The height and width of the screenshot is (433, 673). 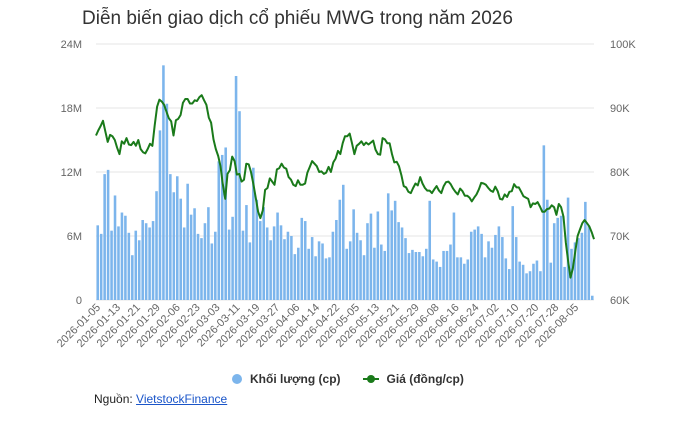 What do you see at coordinates (286, 379) in the screenshot?
I see `legend-item-volume: Khối lượng (cp)` at bounding box center [286, 379].